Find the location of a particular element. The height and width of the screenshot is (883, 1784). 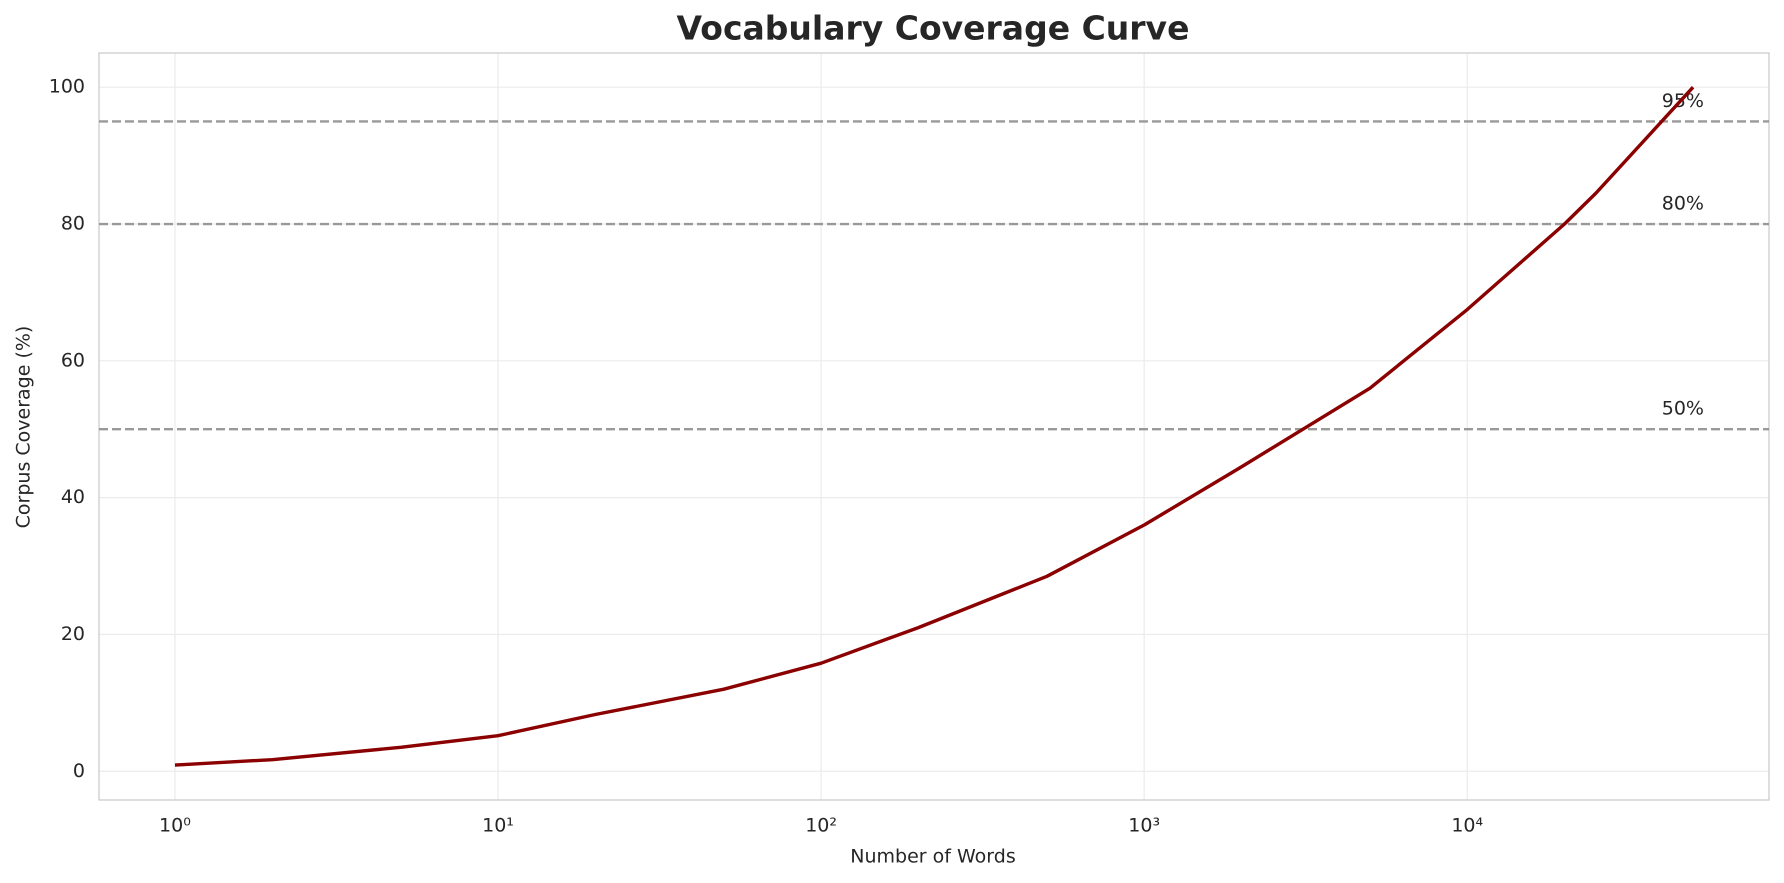

y-axis-label: Corpus Coverage (%) is located at coordinates (24, 427).